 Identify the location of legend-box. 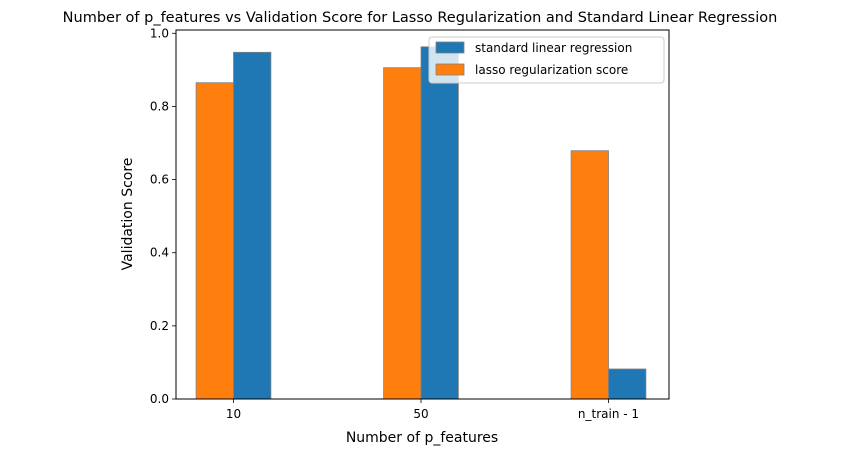
(546, 60).